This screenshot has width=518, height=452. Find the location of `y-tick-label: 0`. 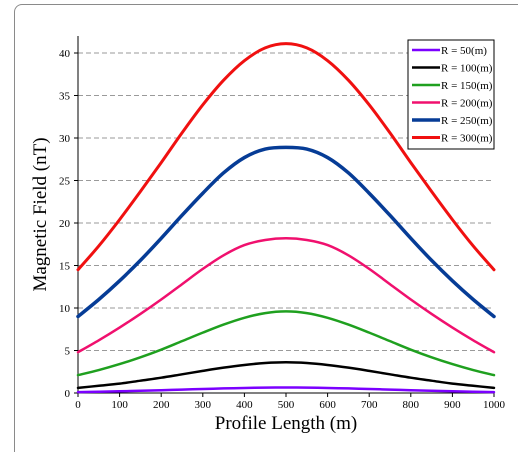

y-tick-label: 0 is located at coordinates (68, 394).